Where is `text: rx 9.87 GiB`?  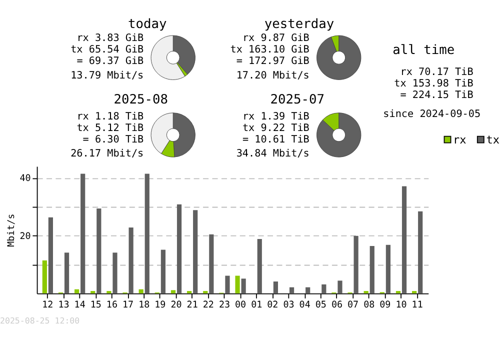 text: rx 9.87 GiB is located at coordinates (276, 38).